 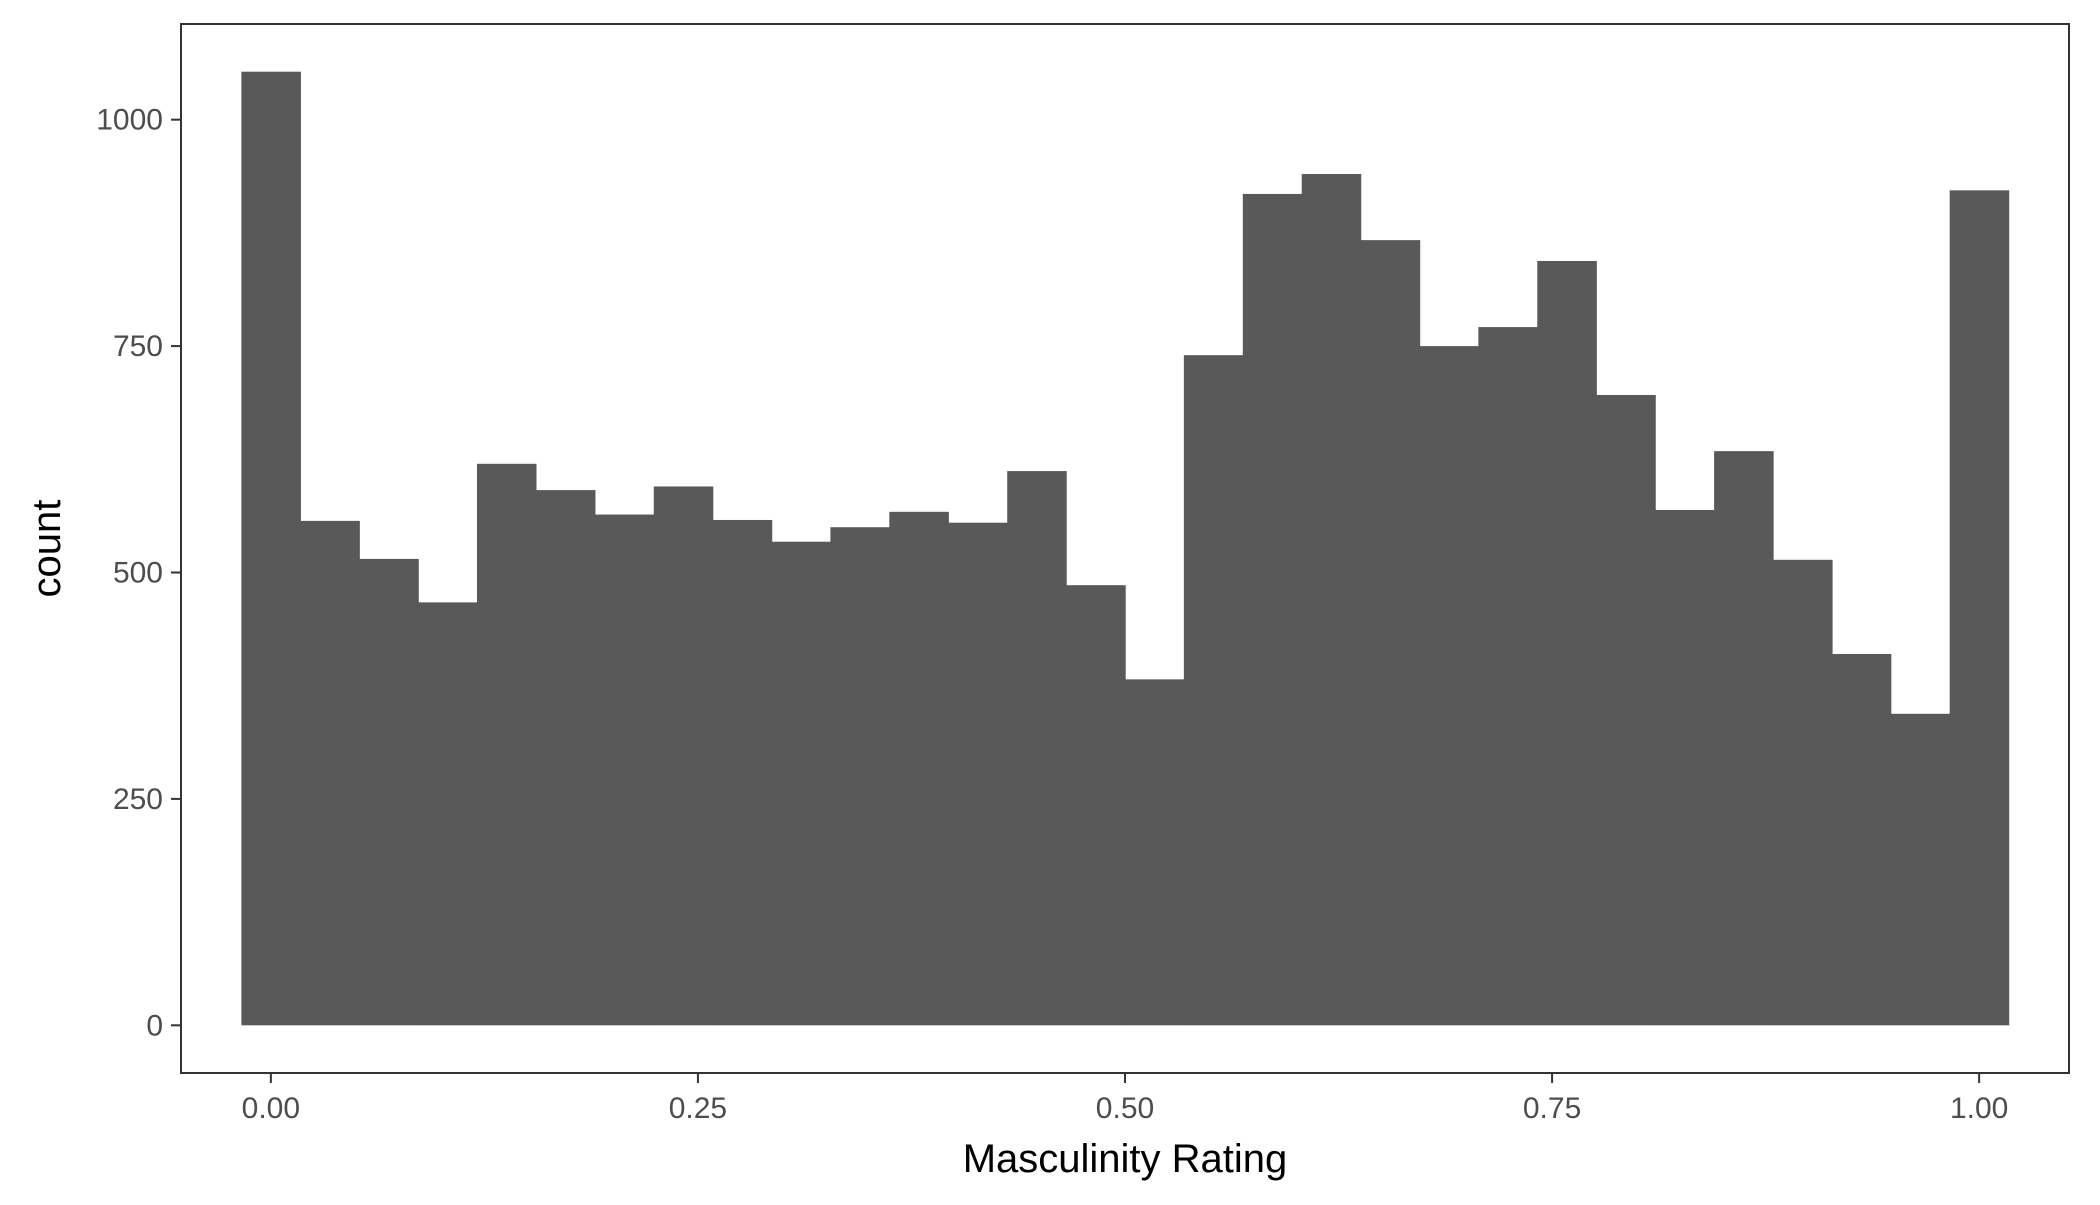 What do you see at coordinates (698, 1108) in the screenshot?
I see `x-axis-tick-label: 0.25` at bounding box center [698, 1108].